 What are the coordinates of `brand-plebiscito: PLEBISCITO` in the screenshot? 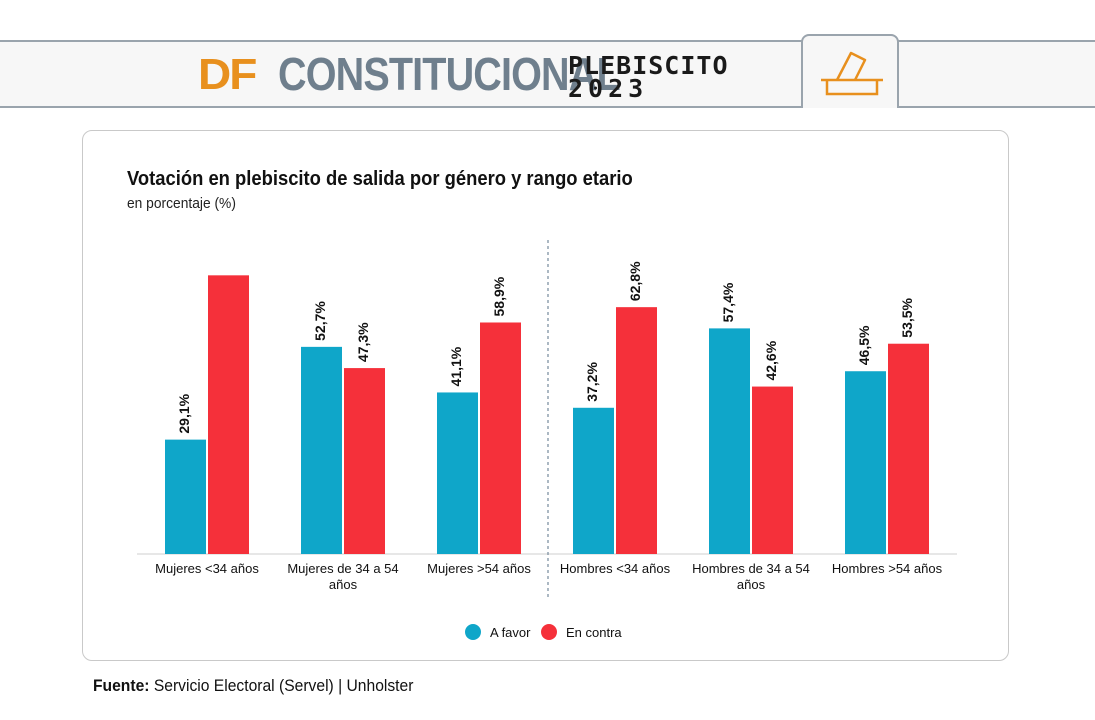 It's located at (648, 65).